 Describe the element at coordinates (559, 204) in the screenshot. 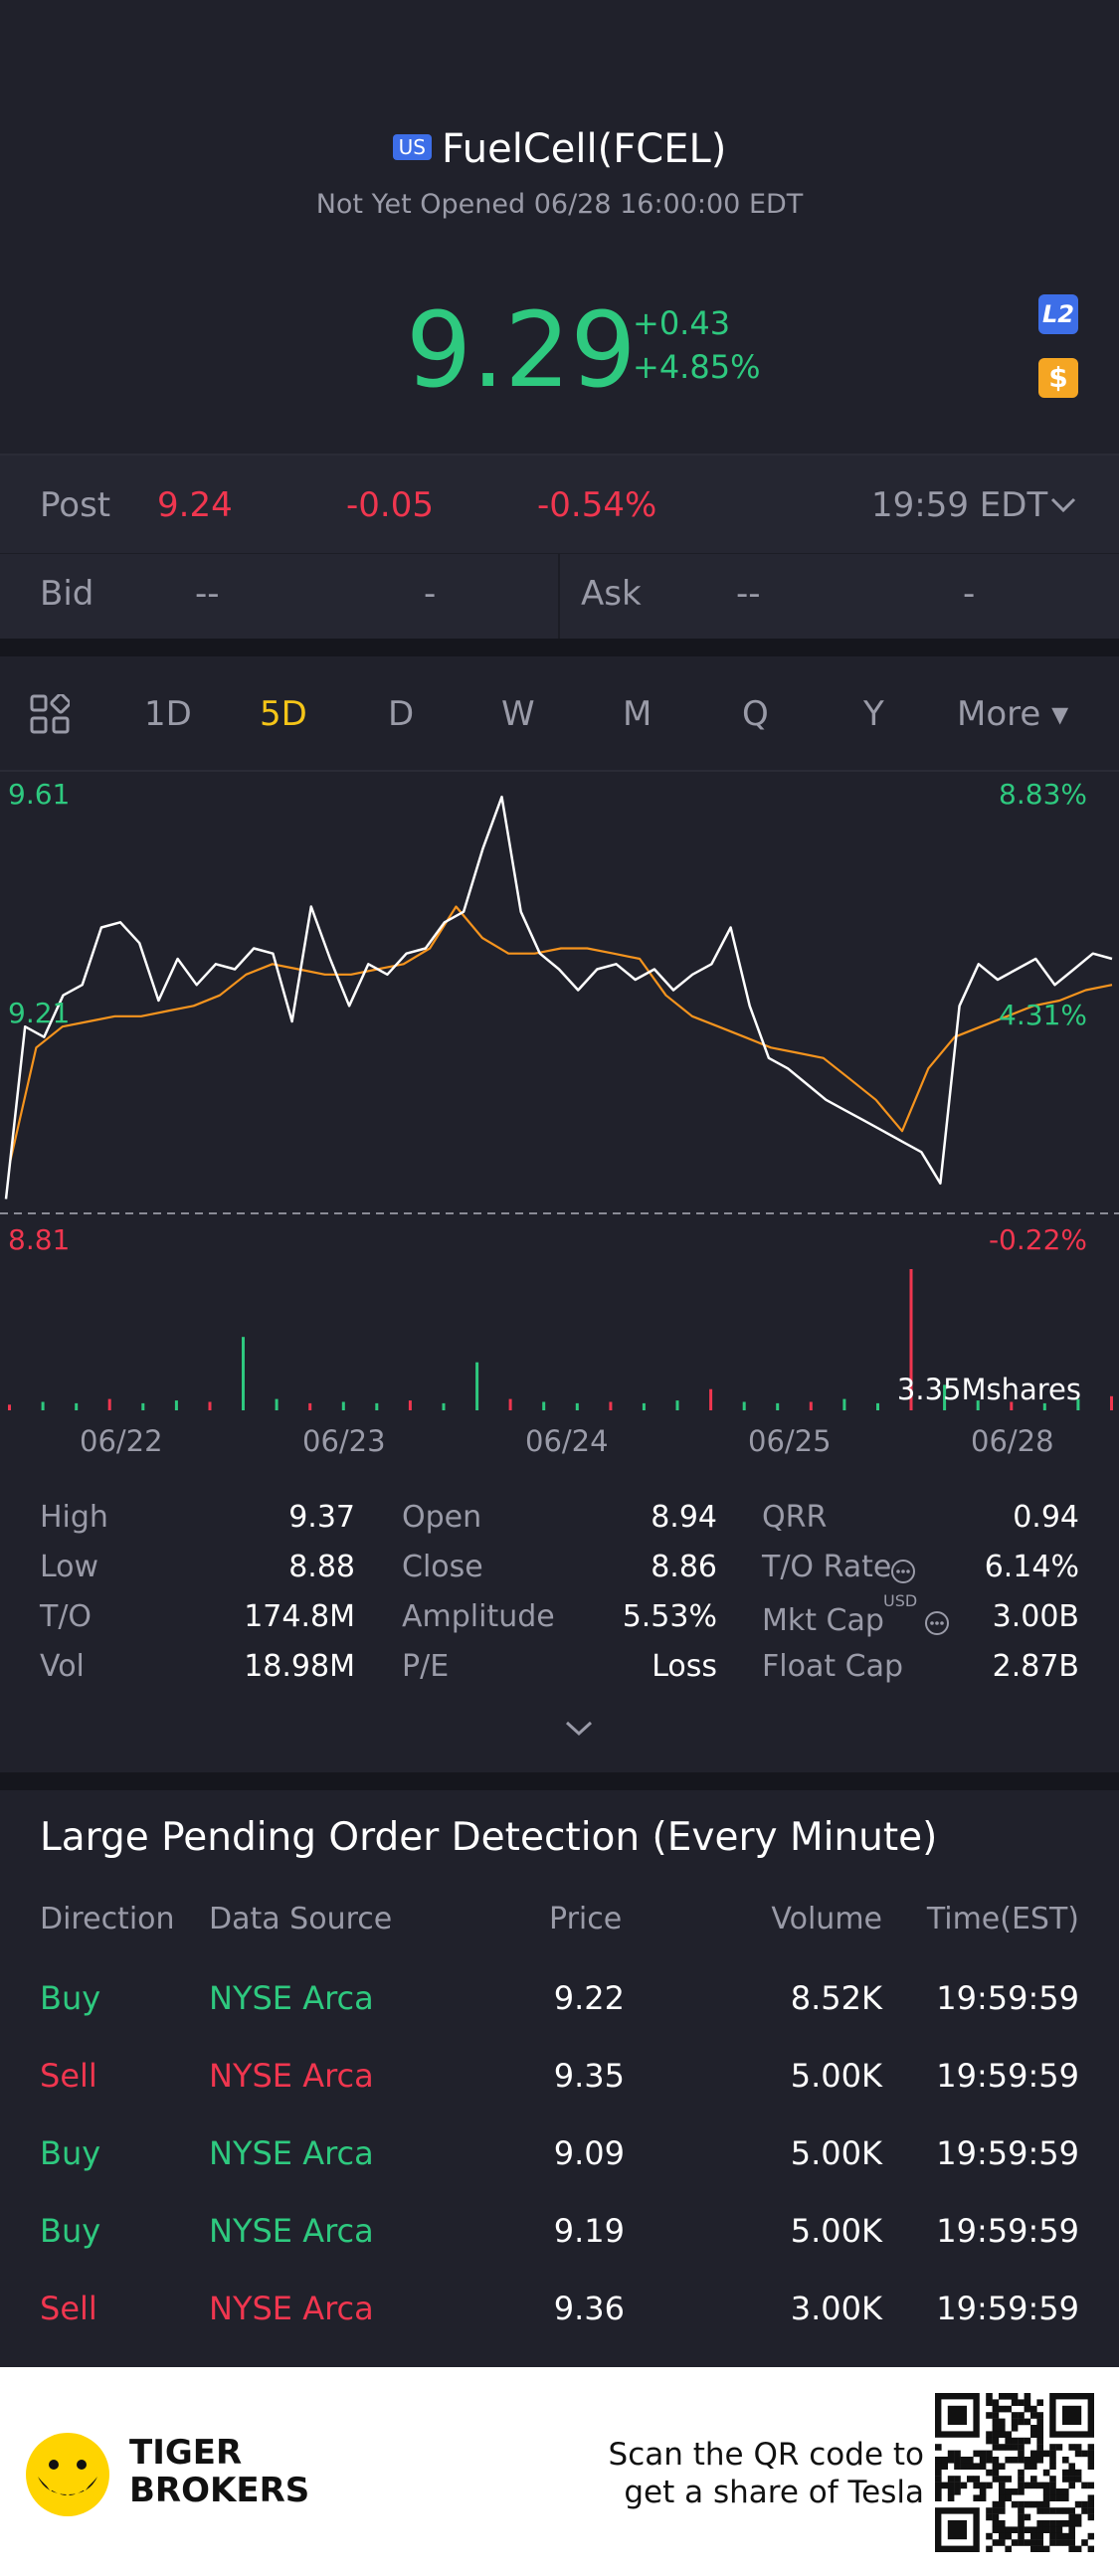

I see `market-status: Not Yet Opened 06/28 16:00:00 EDT` at that location.